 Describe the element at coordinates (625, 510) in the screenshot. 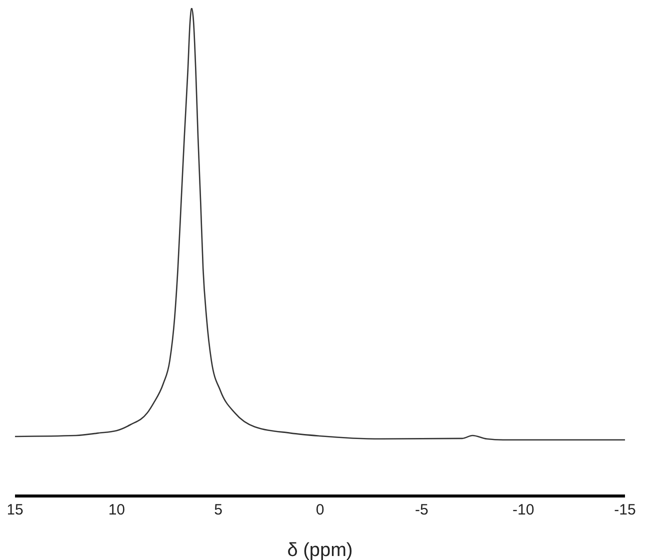

I see `x-tick-label: -15` at that location.